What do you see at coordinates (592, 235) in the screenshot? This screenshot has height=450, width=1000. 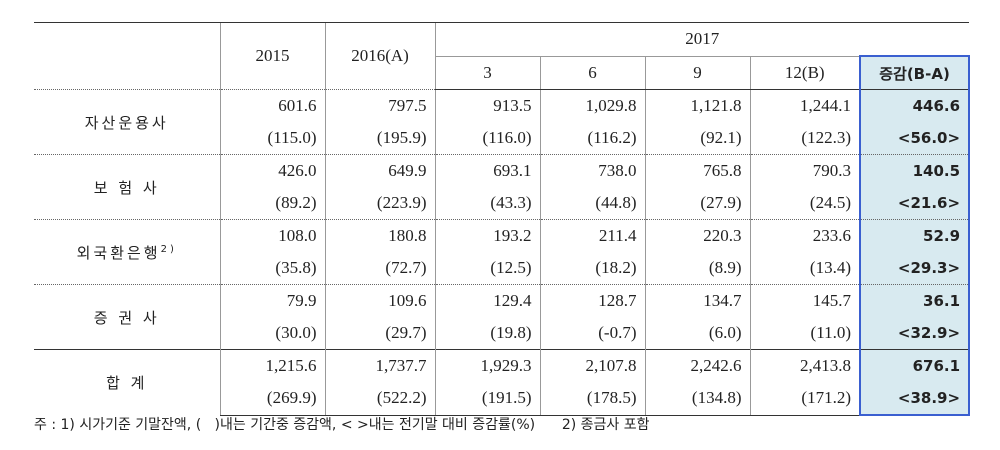 I see `value-cell: 211.4` at bounding box center [592, 235].